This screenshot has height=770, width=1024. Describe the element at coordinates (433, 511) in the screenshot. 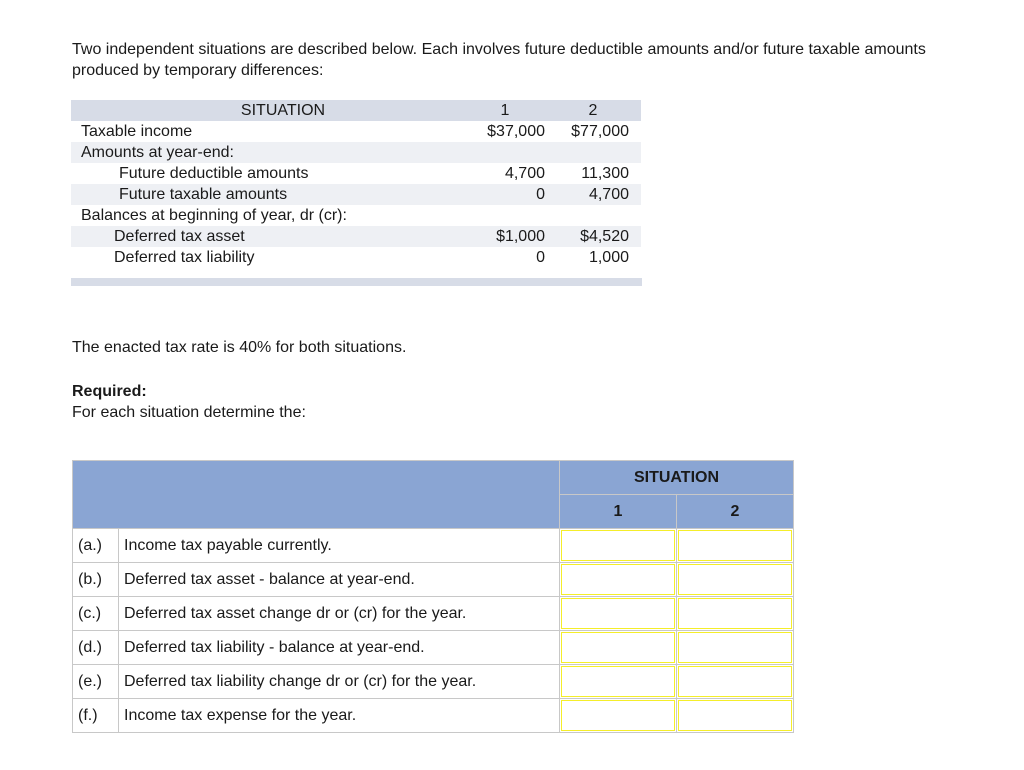

I see `answer-subheader-row: 1 2` at that location.